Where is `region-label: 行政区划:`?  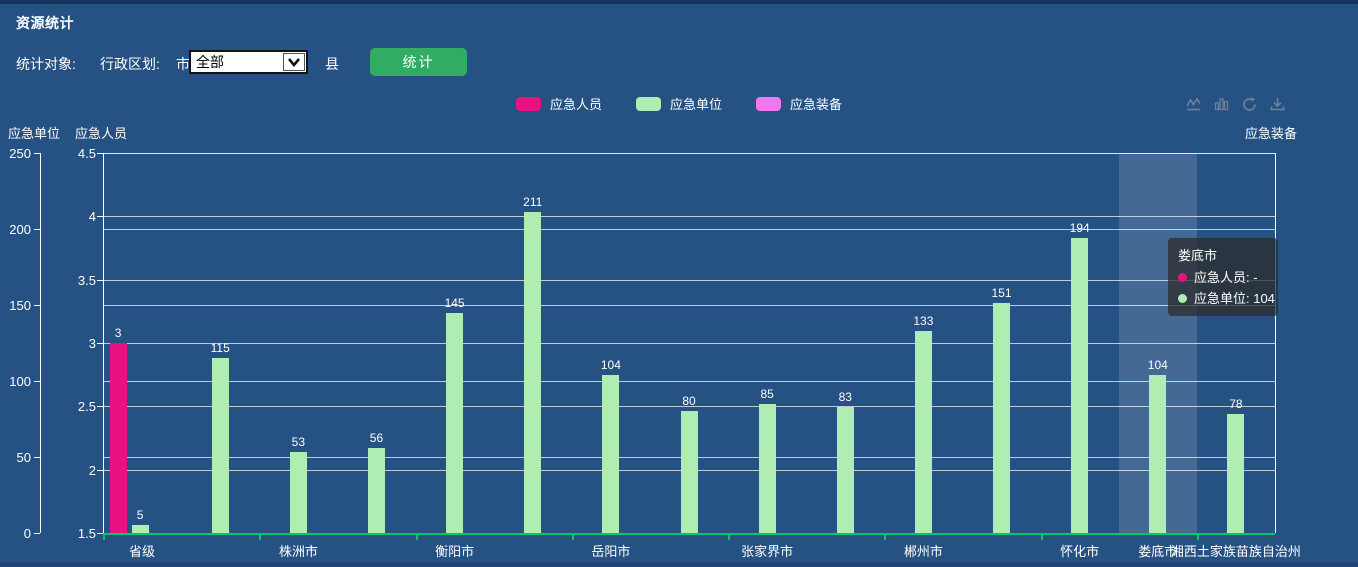
region-label: 行政区划: is located at coordinates (130, 64).